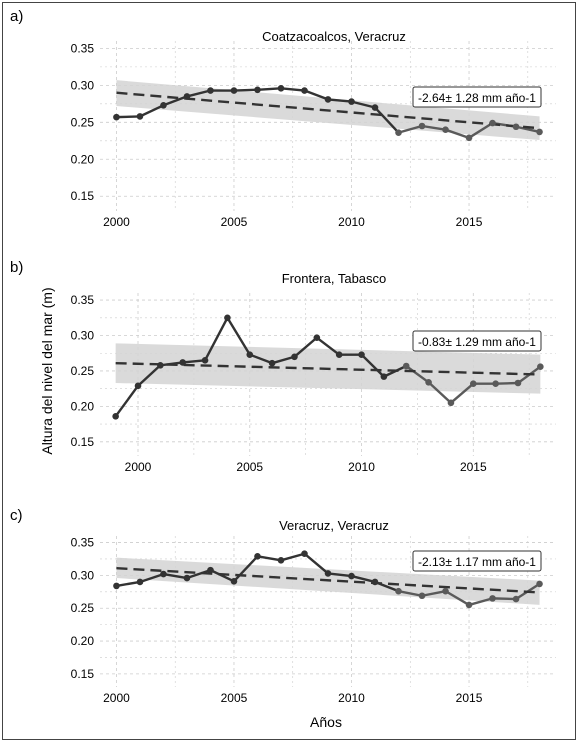 This screenshot has width=580, height=744. I want to click on trend-annotation: -2.64± 1.28 mm año-1, so click(477, 97).